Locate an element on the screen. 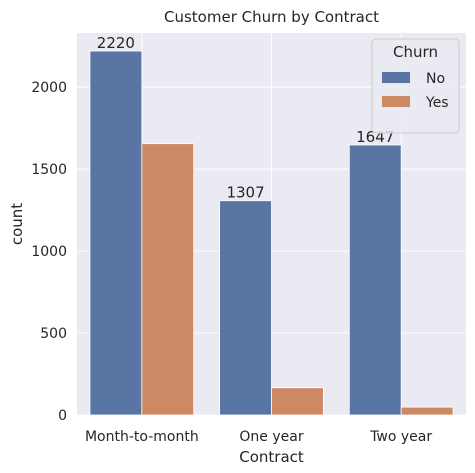 This screenshot has width=475, height=473. y-tick-labels: 0 500 1000 1500 2000 is located at coordinates (49, 252).